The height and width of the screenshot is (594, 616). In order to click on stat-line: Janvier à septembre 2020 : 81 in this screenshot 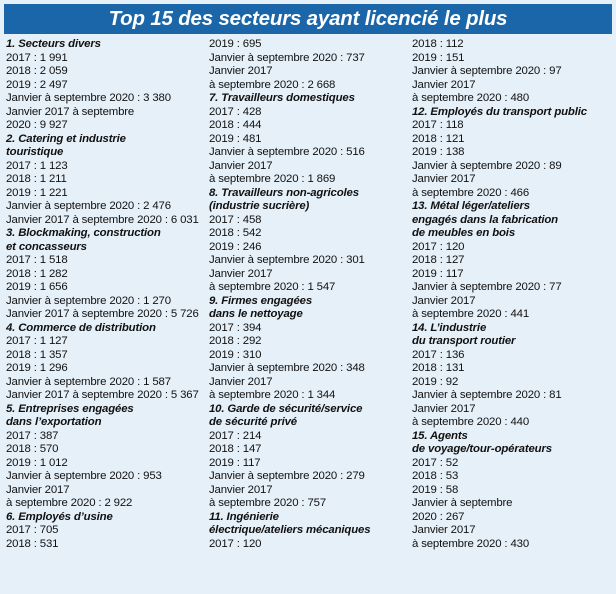, I will do `click(487, 395)`.